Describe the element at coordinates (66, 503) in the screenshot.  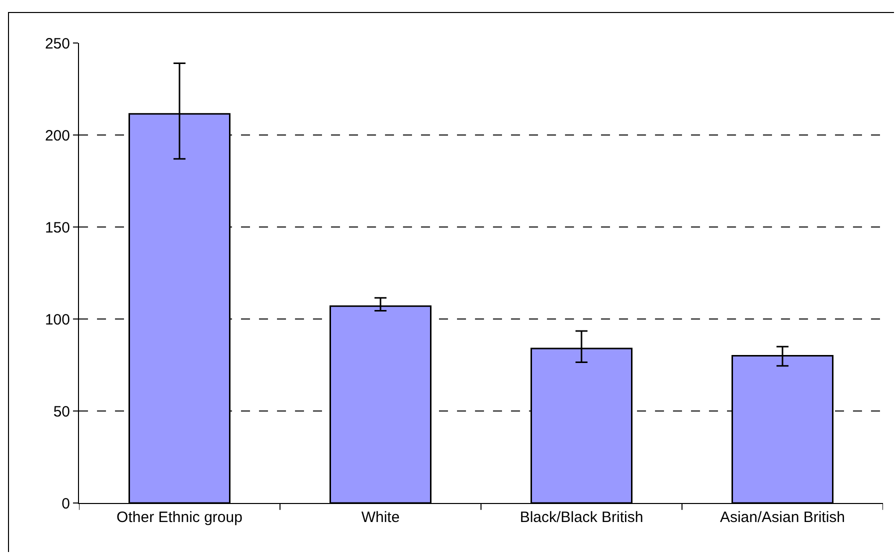
I see `y-tick-label: 0` at that location.